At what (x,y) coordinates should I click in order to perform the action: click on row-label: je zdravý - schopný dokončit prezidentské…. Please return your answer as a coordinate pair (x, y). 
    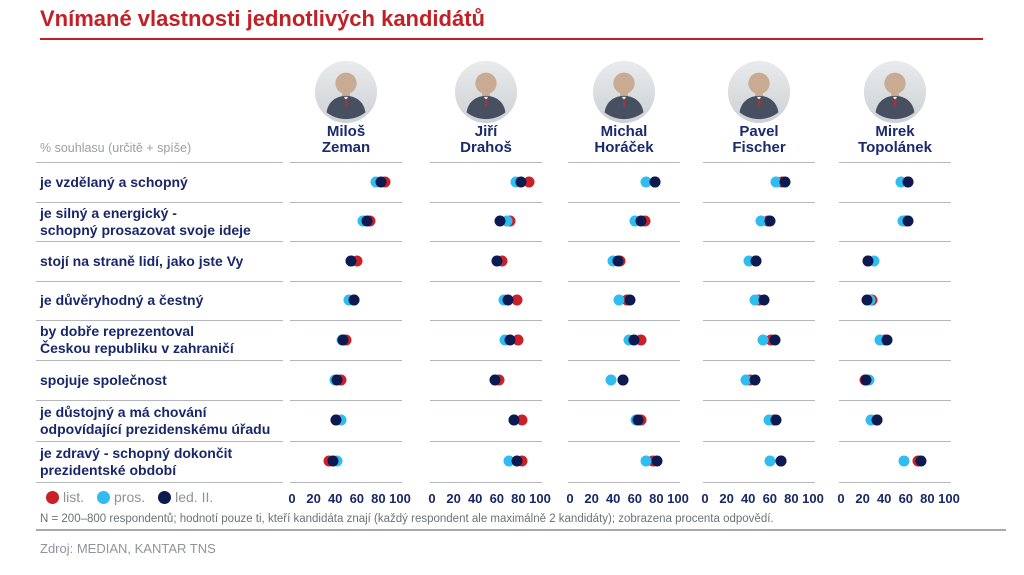
    Looking at the image, I should click on (136, 461).